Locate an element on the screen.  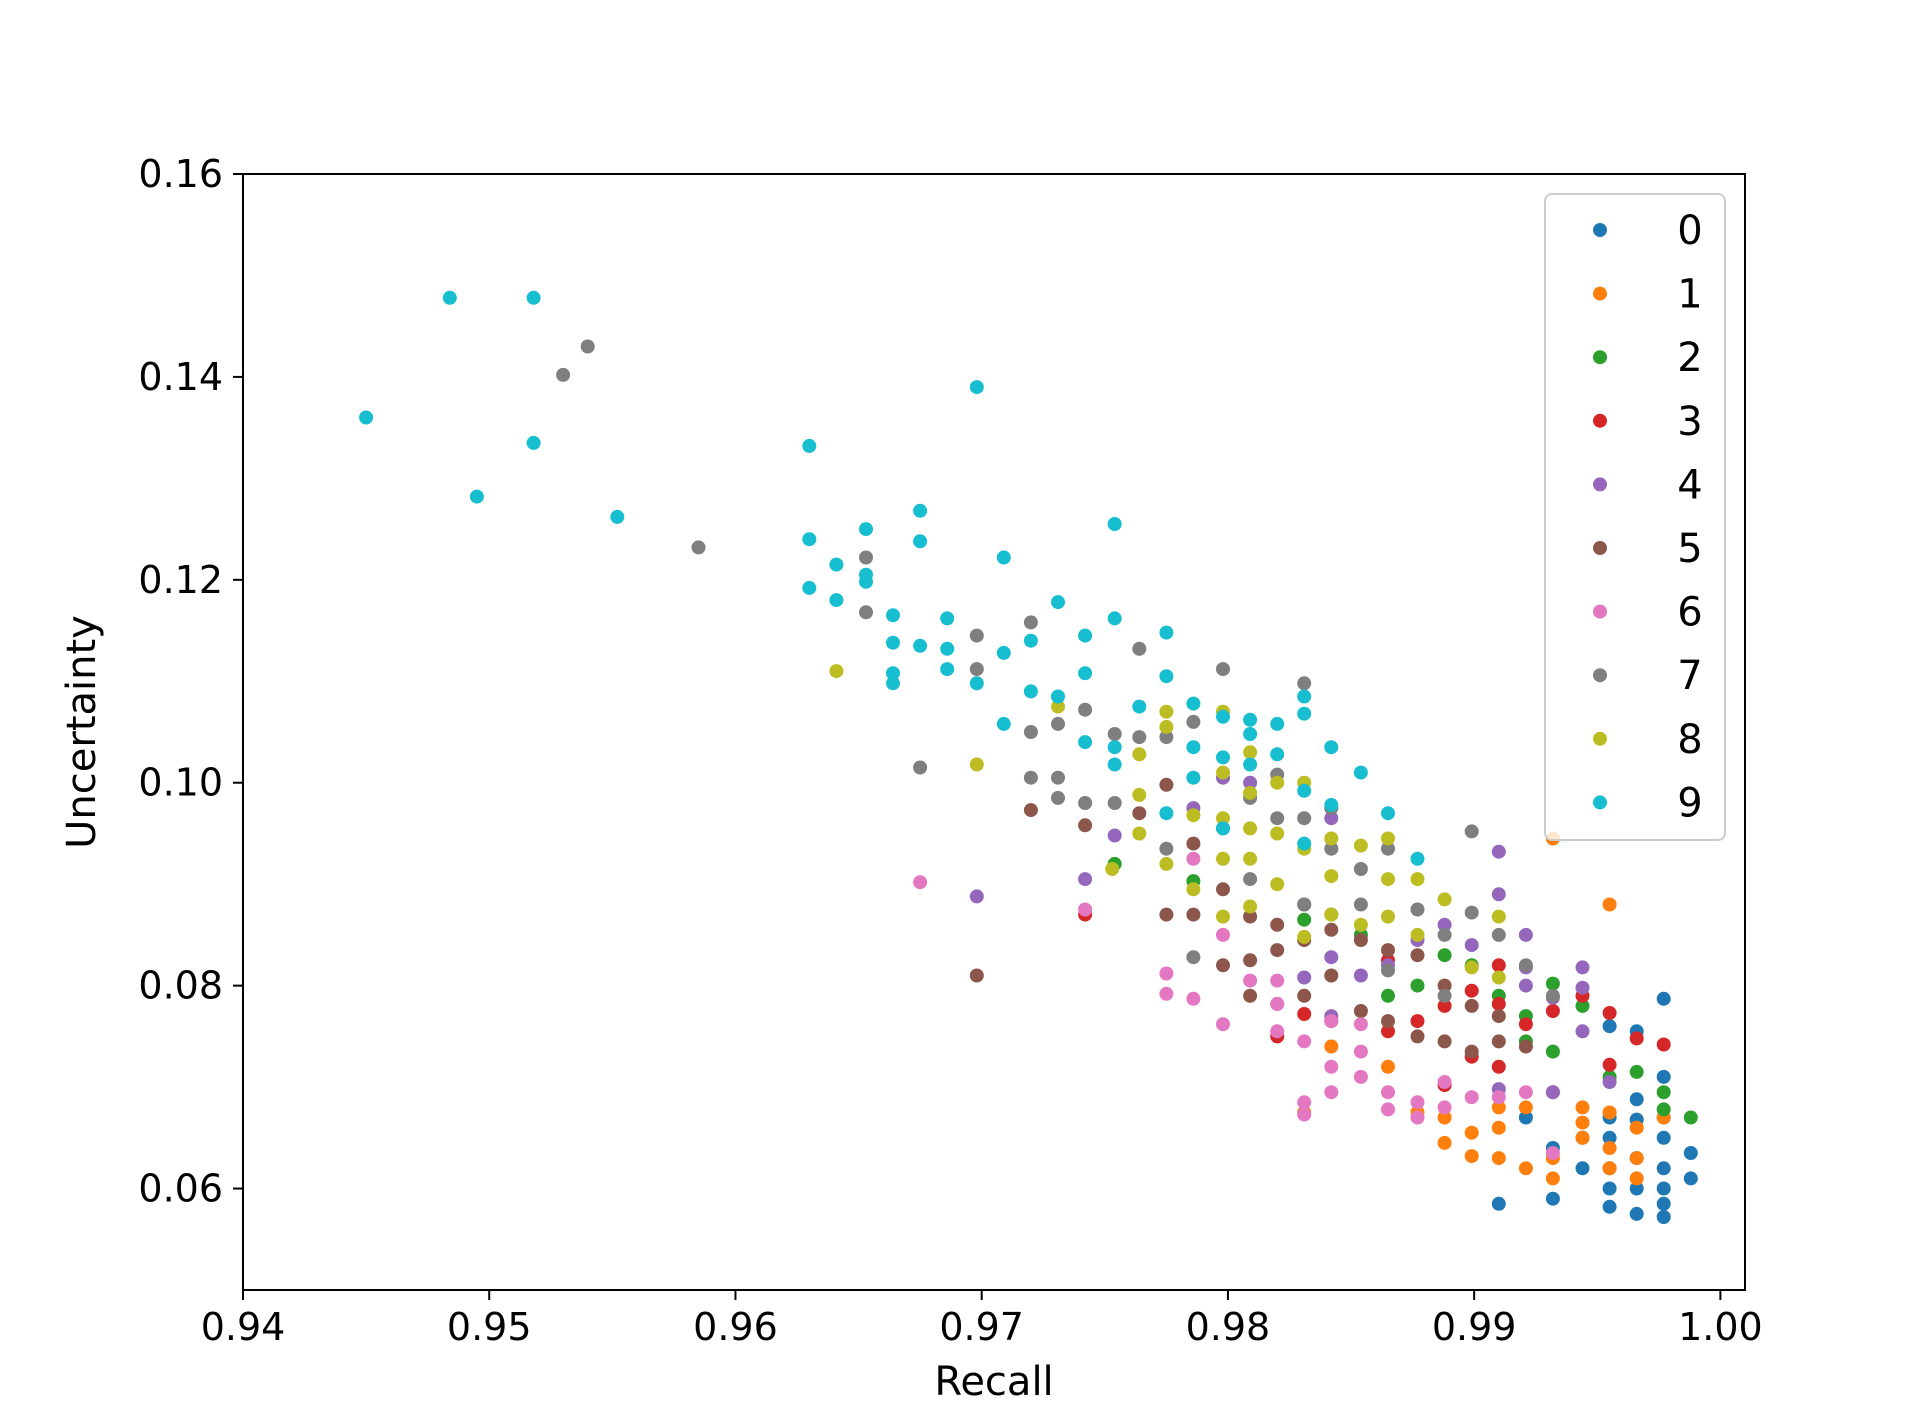
y-tick-label: 0.06 is located at coordinates (180, 1189).